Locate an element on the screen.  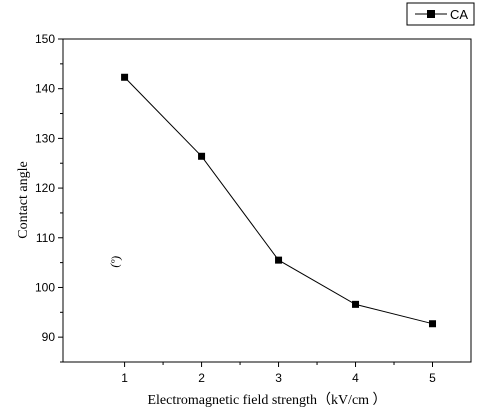
y-tick-label: 150 is located at coordinates (45, 39).